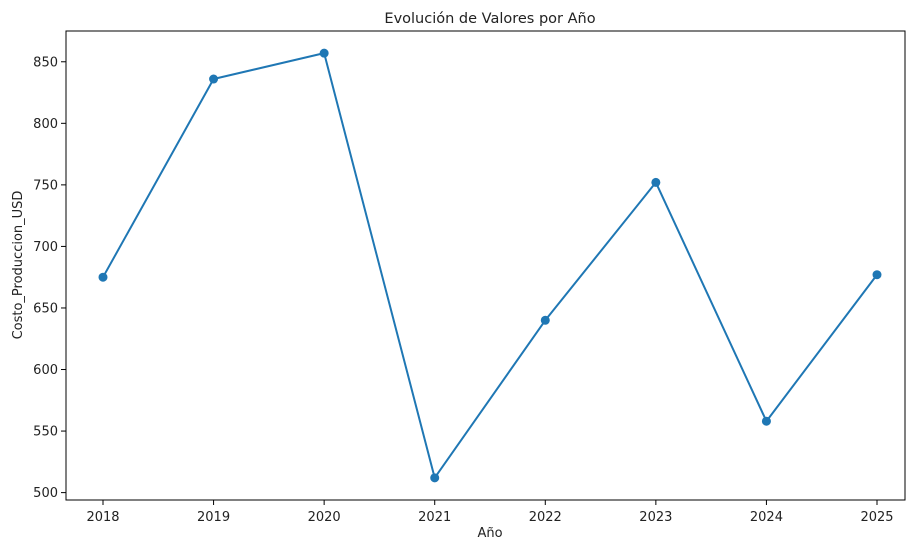 The image size is (906, 537). What do you see at coordinates (45, 493) in the screenshot?
I see `y-tick-label: 500` at bounding box center [45, 493].